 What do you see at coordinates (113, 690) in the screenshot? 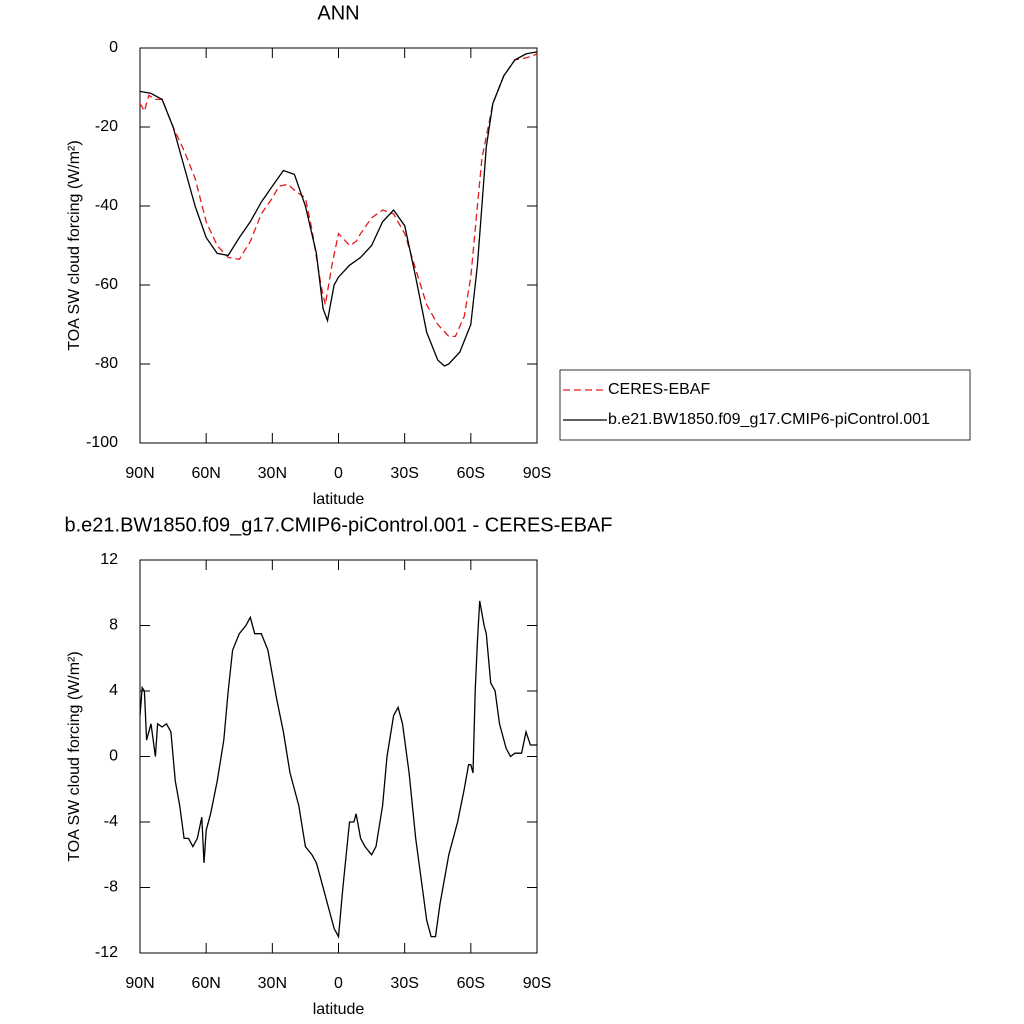
I see `y-tick-label: 4` at bounding box center [113, 690].